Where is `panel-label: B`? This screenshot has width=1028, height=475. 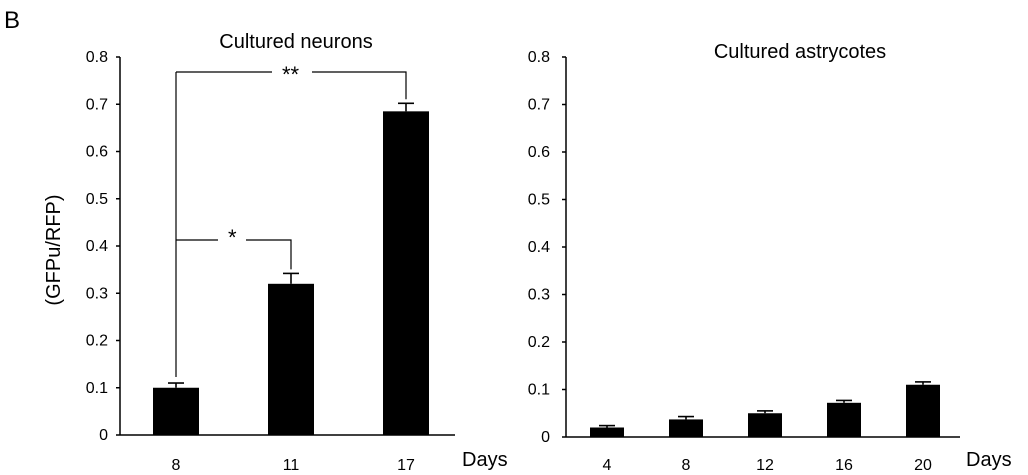
panel-label: B is located at coordinates (12, 20).